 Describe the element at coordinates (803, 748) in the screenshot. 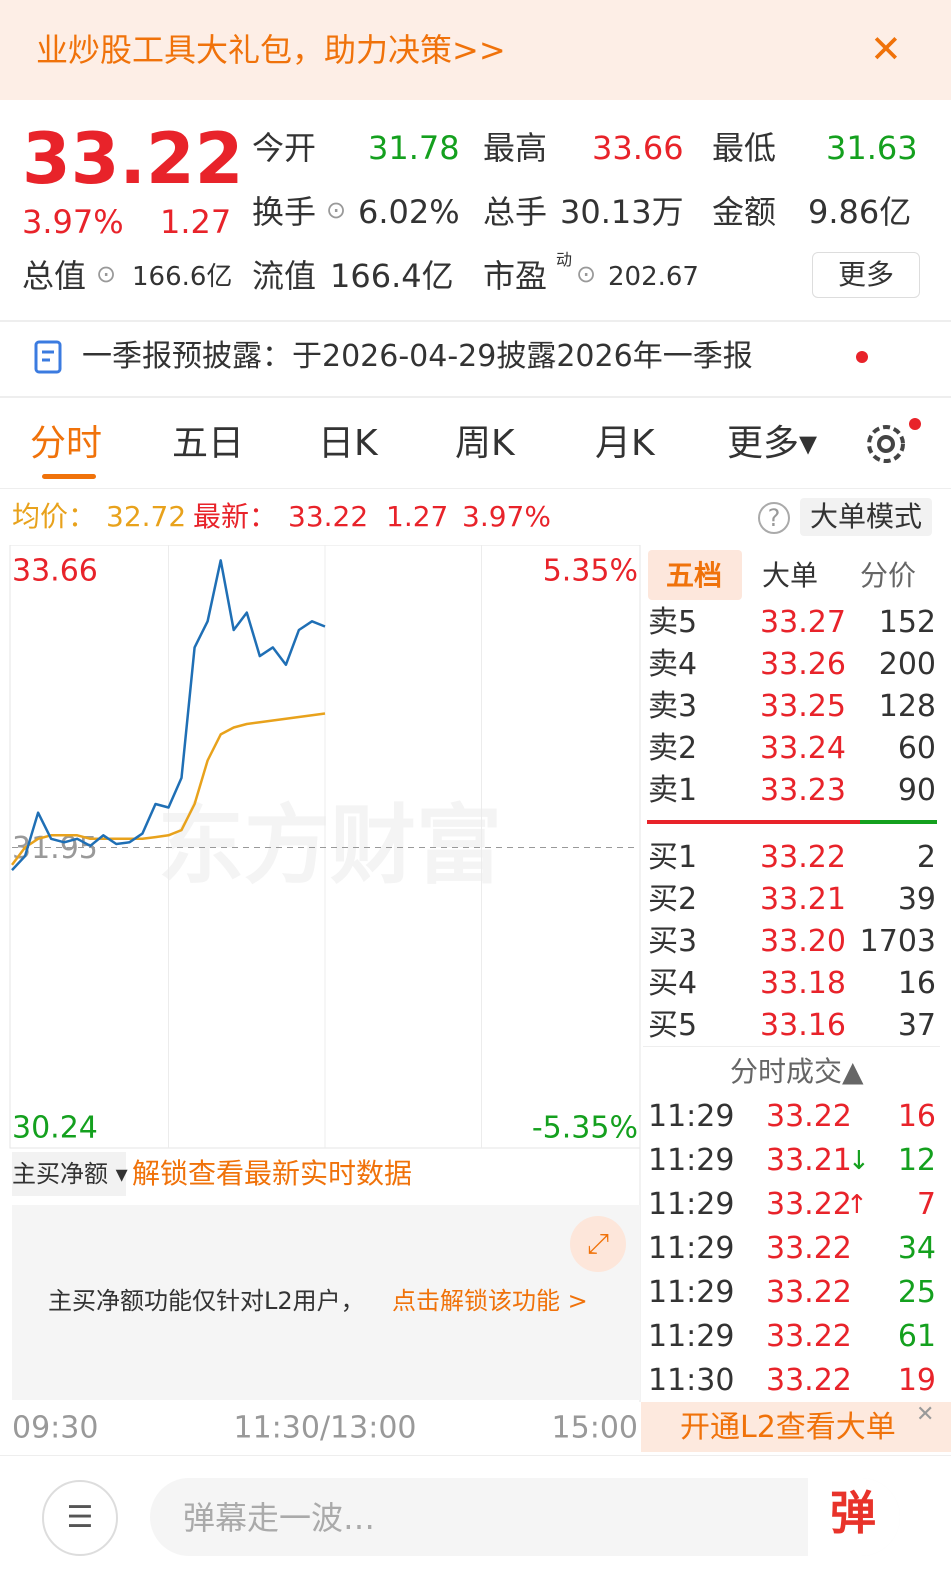

I see `book-price: 33.24` at that location.